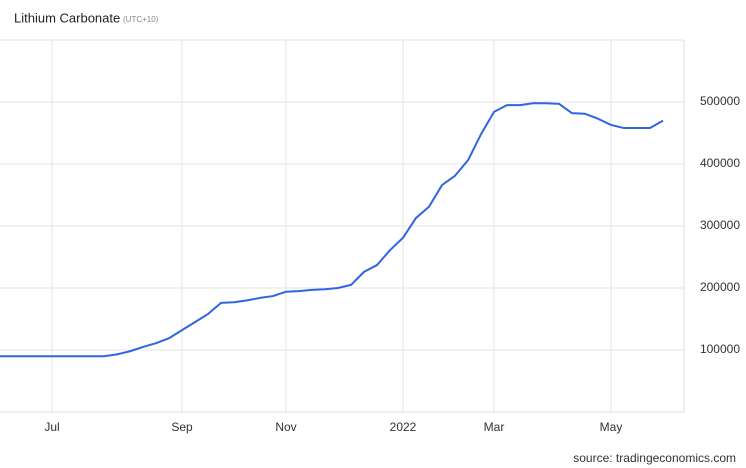 Image resolution: width=746 pixels, height=468 pixels. Describe the element at coordinates (51, 427) in the screenshot. I see `x-tick-label: Jul` at that location.